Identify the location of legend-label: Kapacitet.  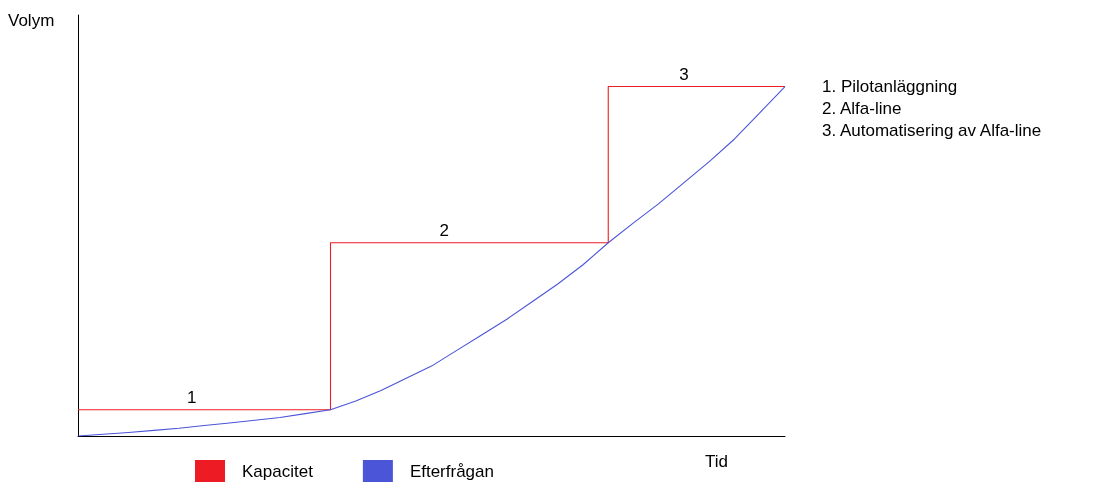
(278, 471).